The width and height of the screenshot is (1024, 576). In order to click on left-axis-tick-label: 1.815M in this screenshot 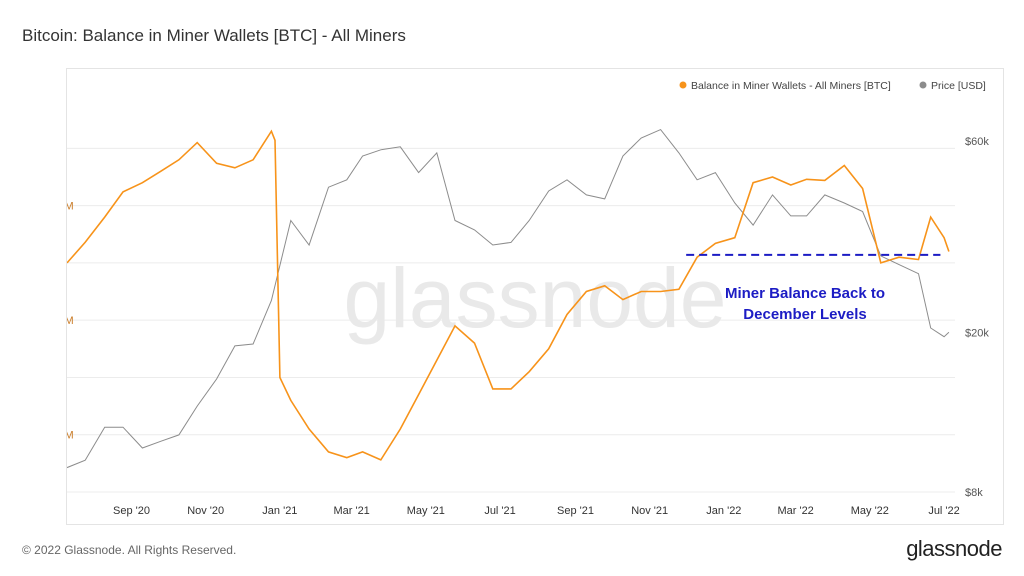, I will do `click(70, 321)`.